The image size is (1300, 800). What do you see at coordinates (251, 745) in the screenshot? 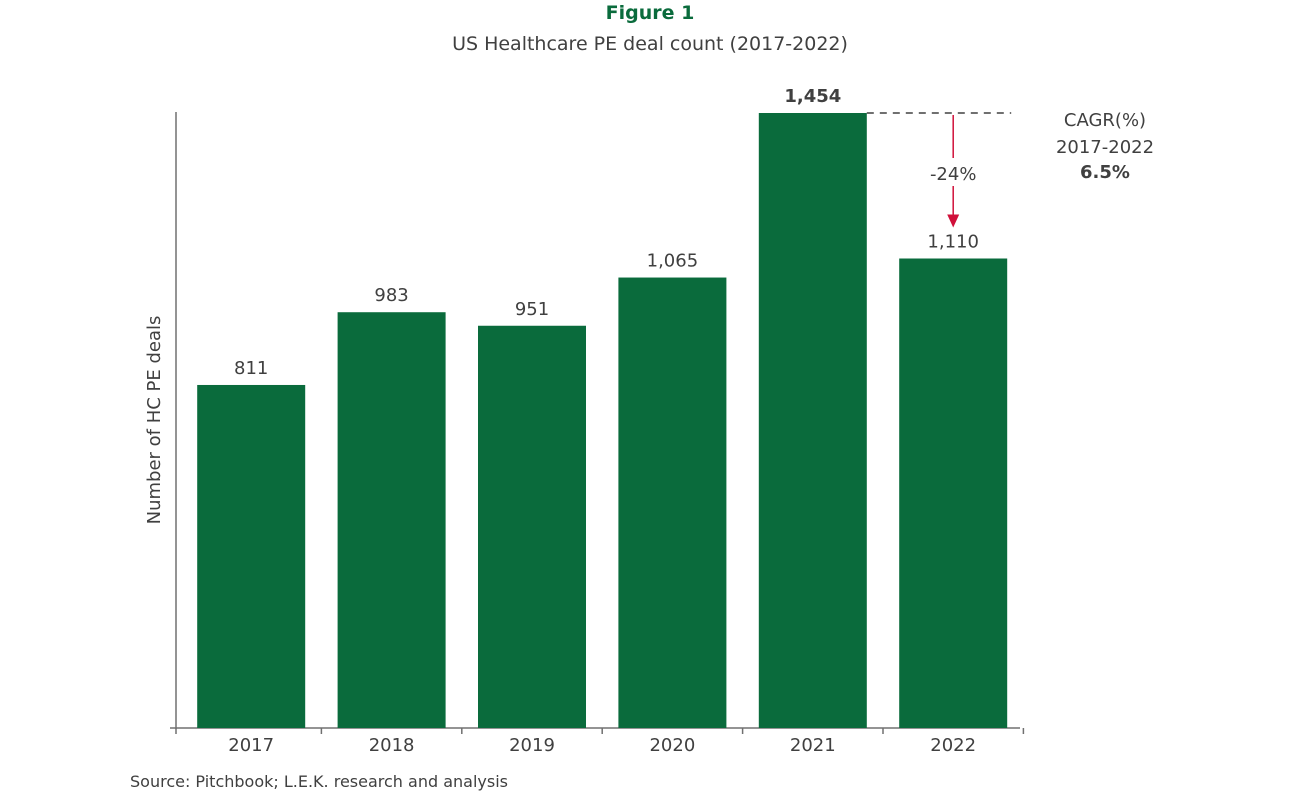
I see `x-tick-label-2017: 2017` at bounding box center [251, 745].